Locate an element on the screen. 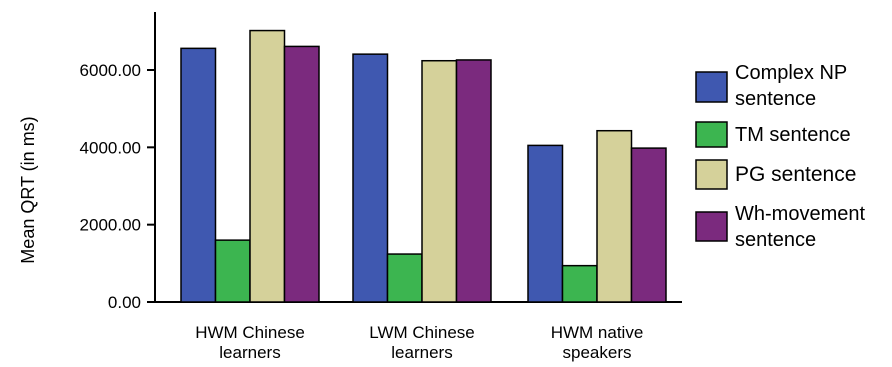  y-tick-label: 0.00 is located at coordinates (124, 302).